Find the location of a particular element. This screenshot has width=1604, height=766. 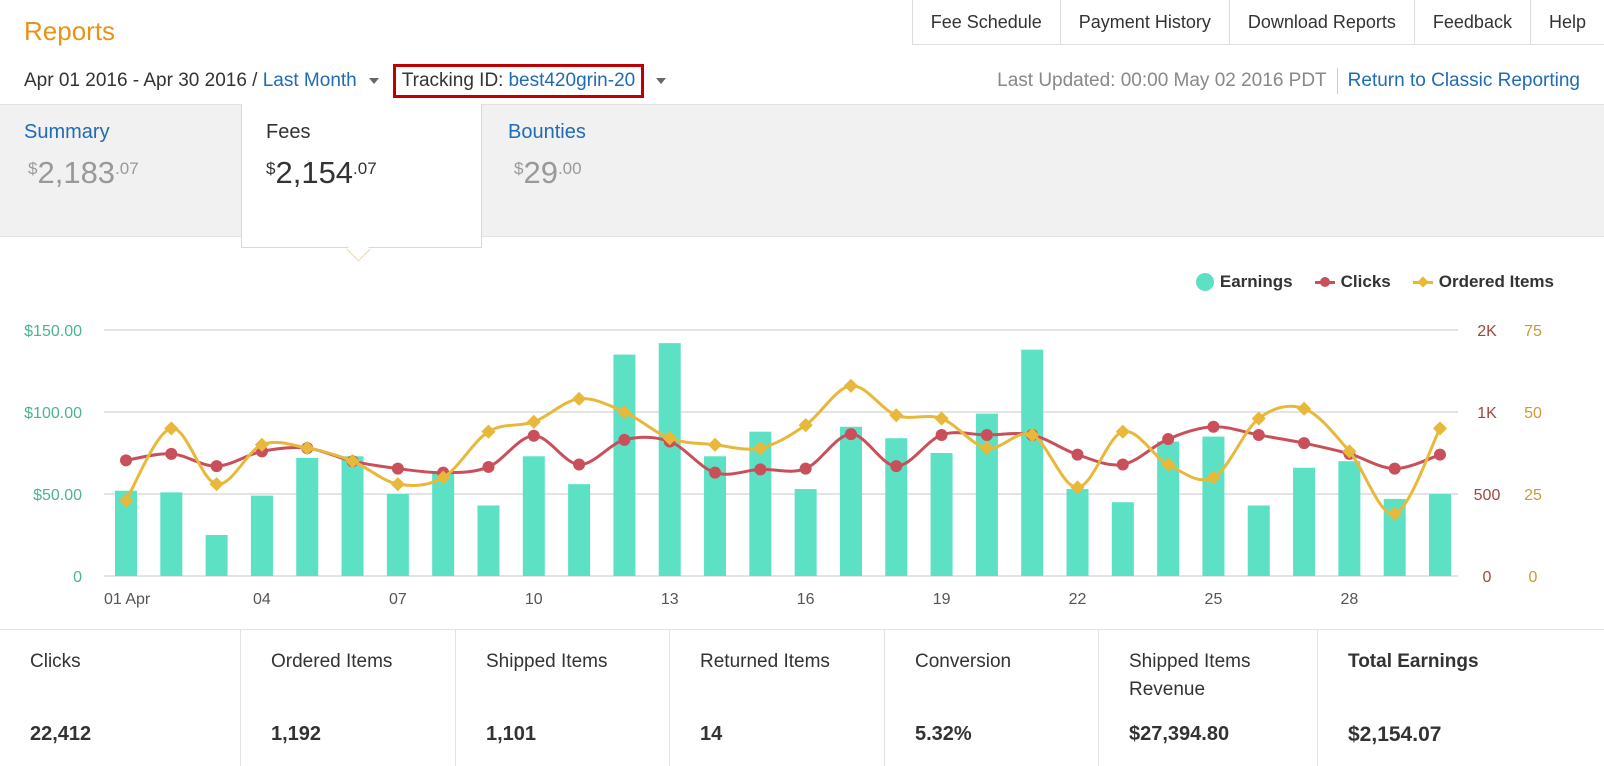

stat-conversion: Conversion 5.32% is located at coordinates (992, 698).